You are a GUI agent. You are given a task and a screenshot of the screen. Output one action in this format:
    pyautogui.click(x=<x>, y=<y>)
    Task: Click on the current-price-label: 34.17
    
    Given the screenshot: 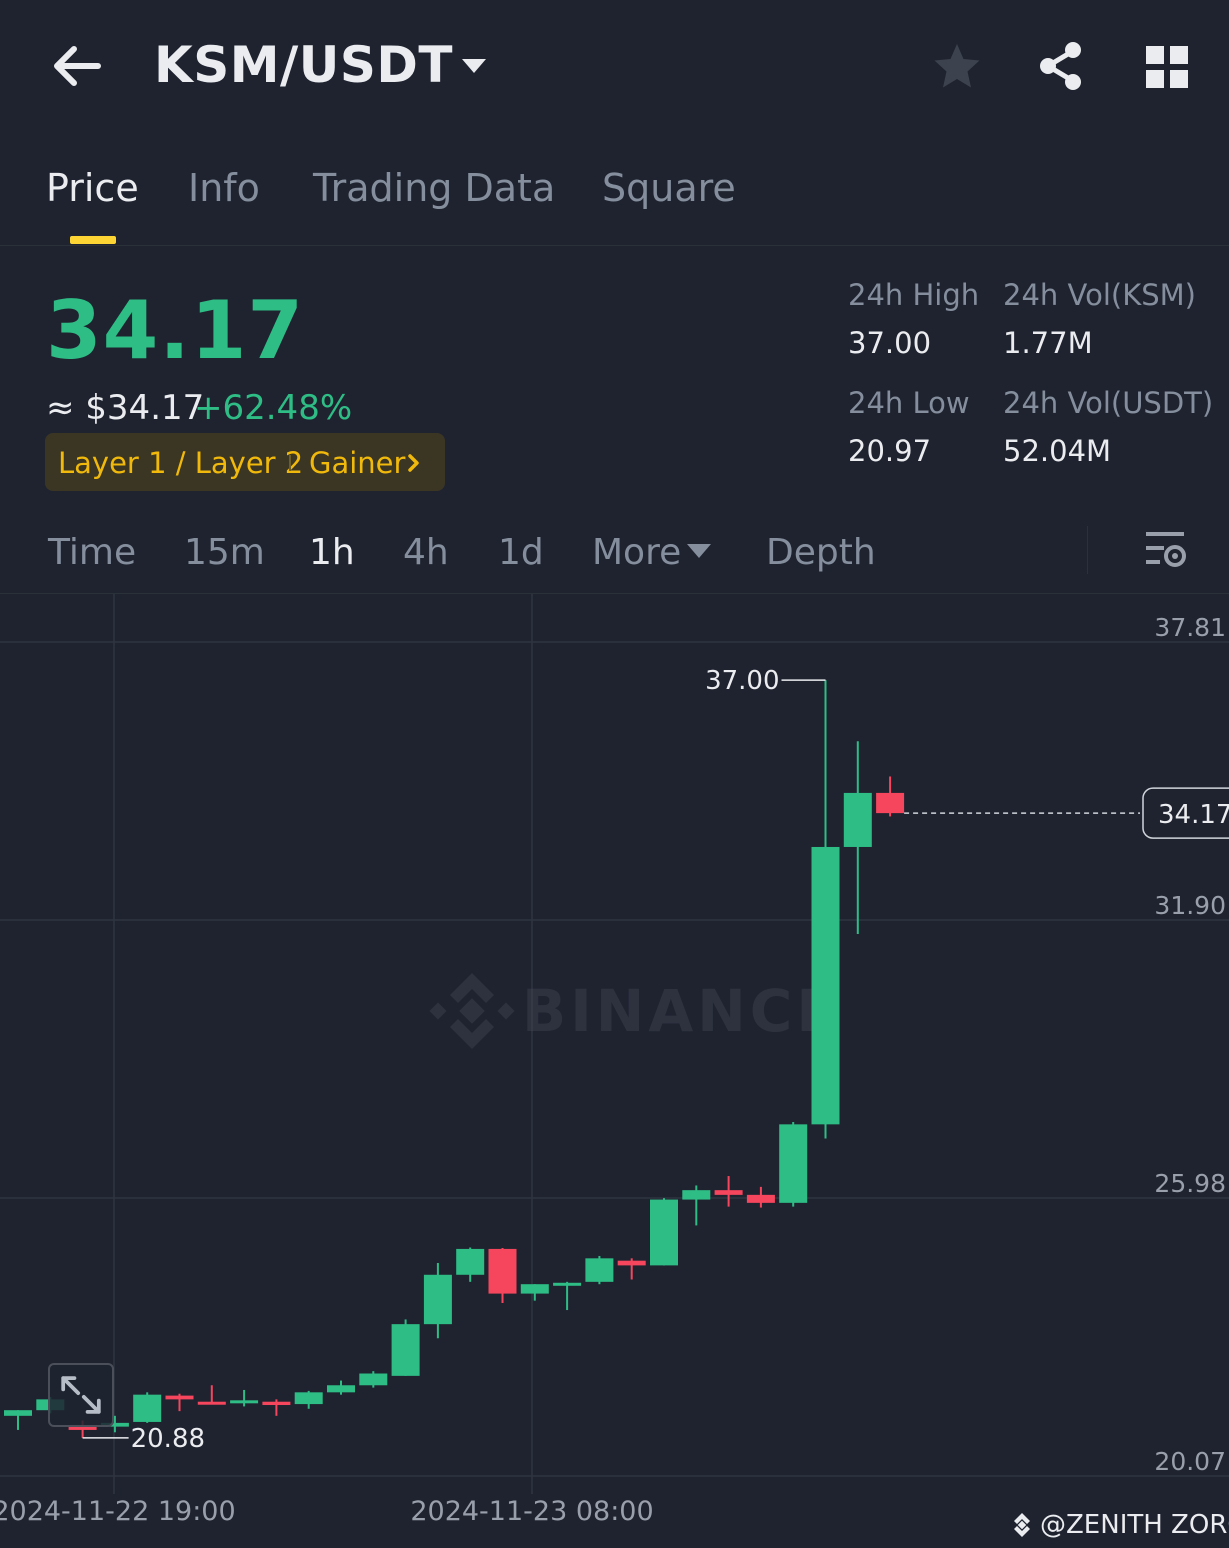 What is the action you would take?
    pyautogui.click(x=1193, y=815)
    